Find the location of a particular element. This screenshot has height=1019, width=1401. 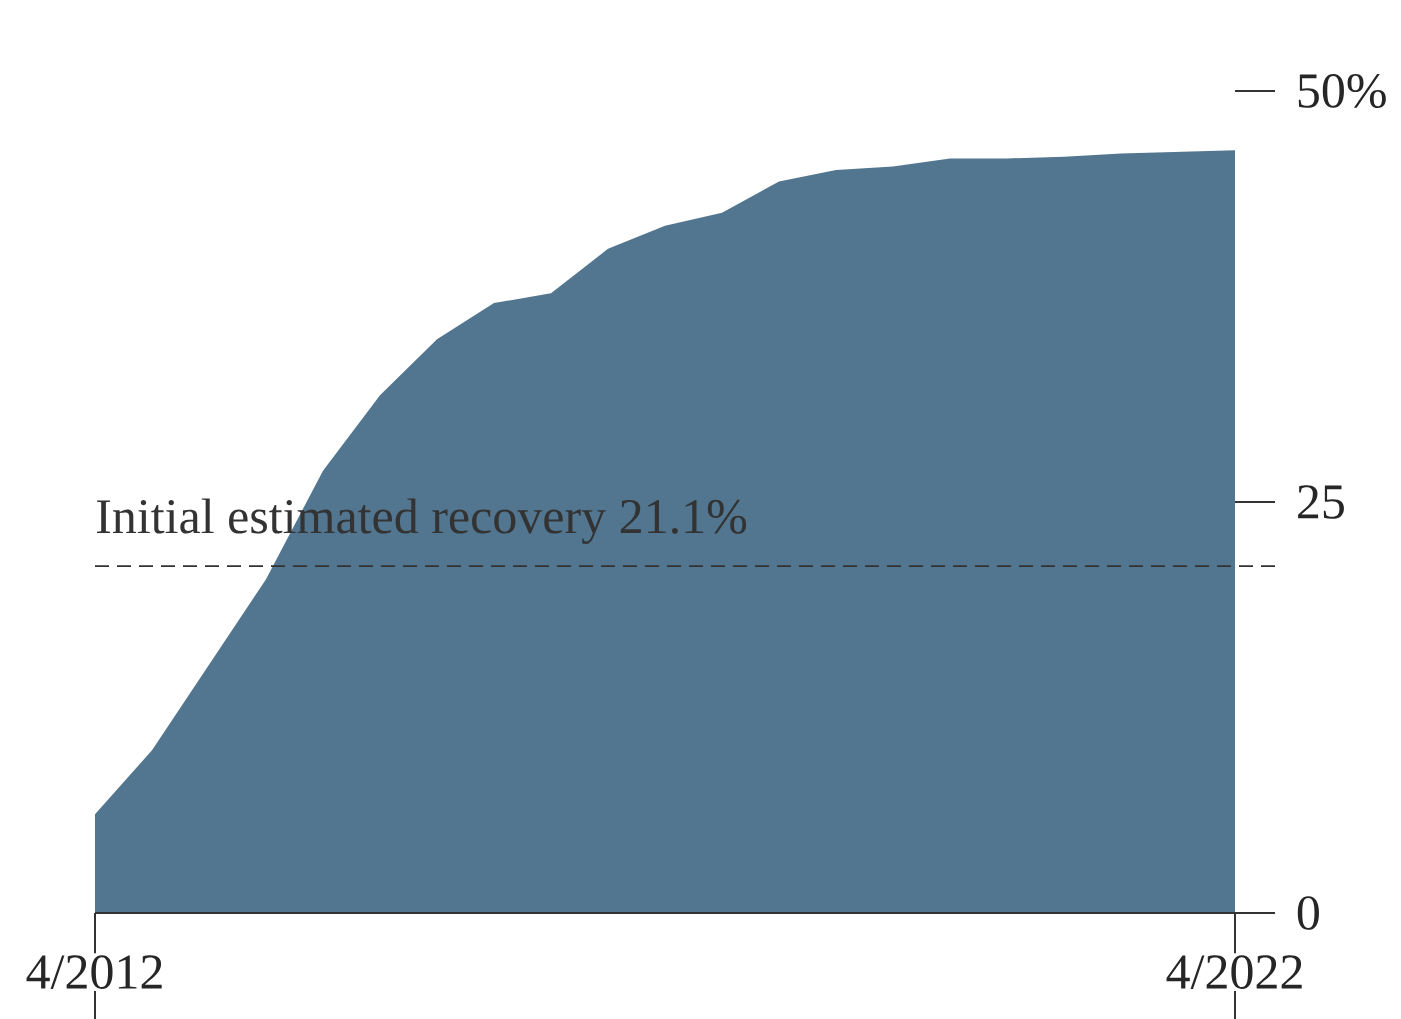

y-tick-label: 0 is located at coordinates (1308, 913).